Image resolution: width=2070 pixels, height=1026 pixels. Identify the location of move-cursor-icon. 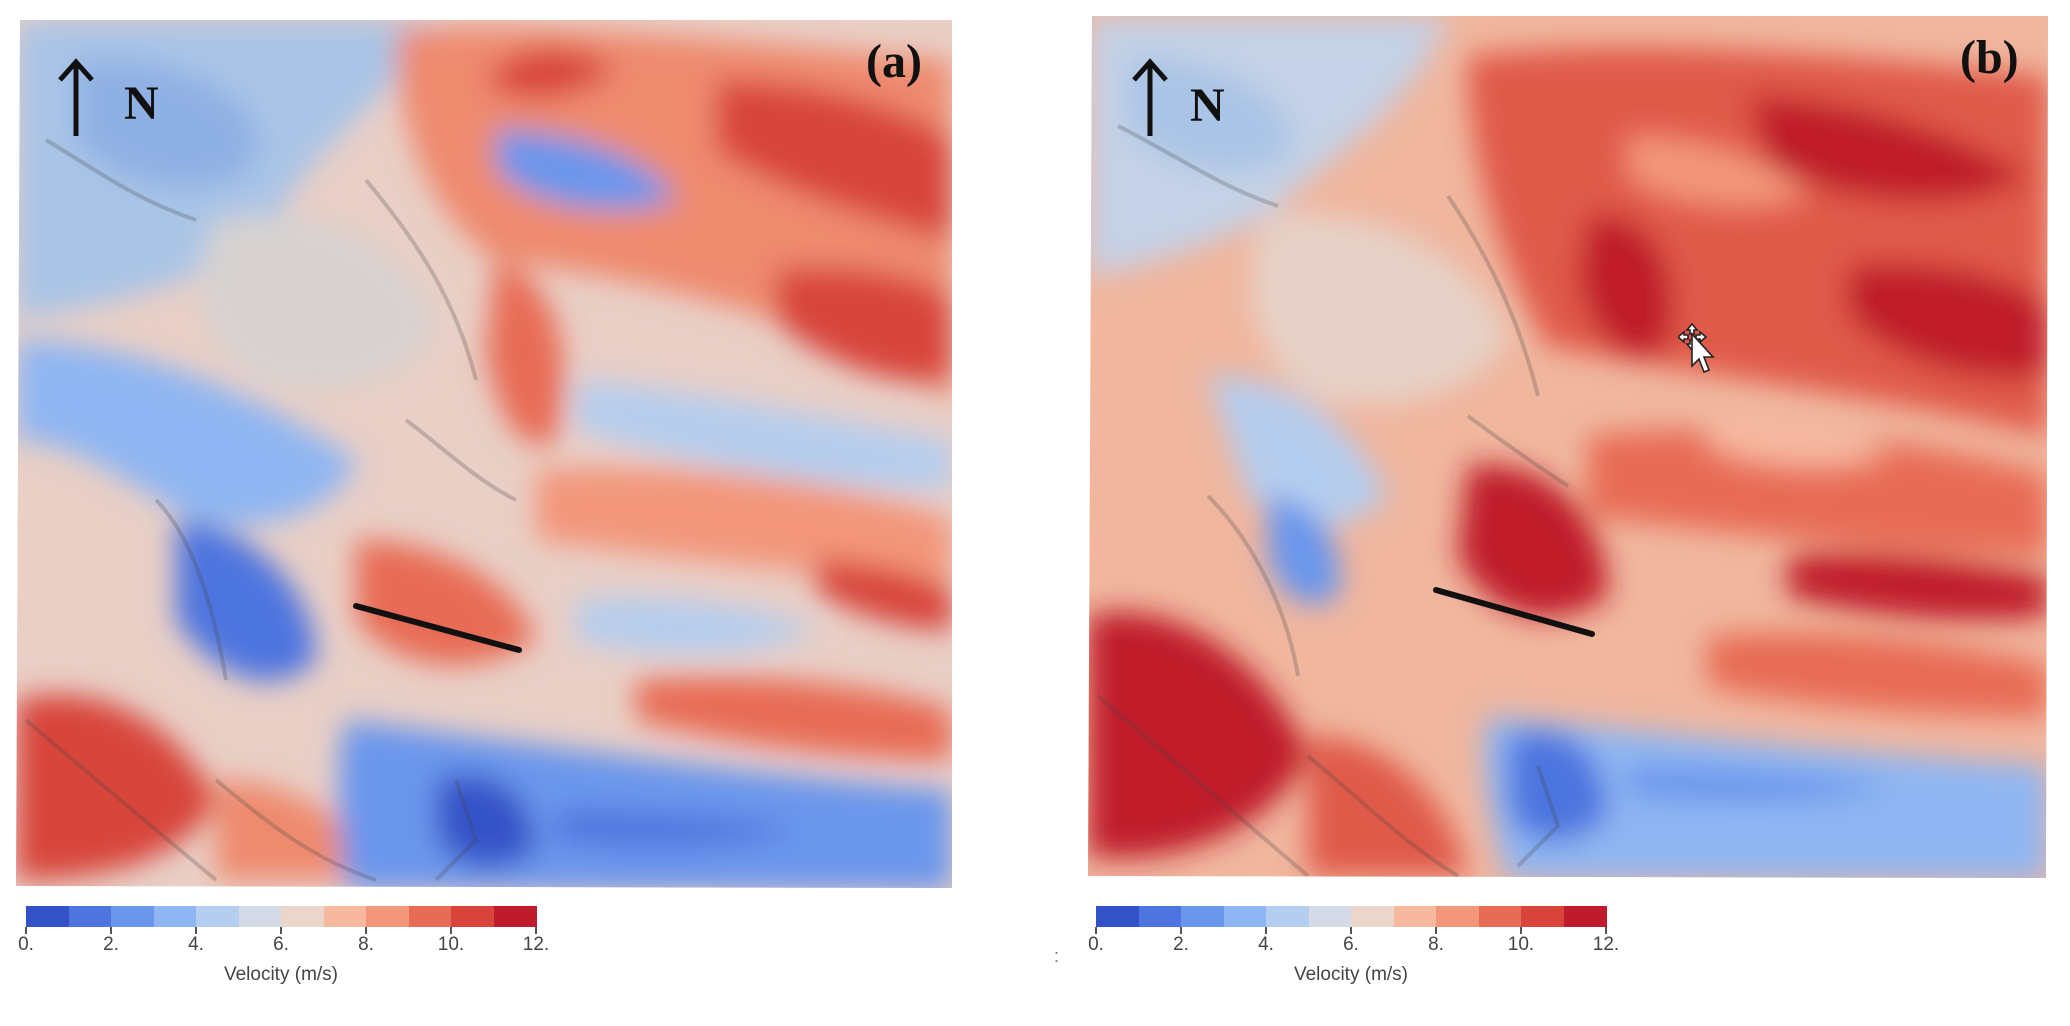
(1696, 348).